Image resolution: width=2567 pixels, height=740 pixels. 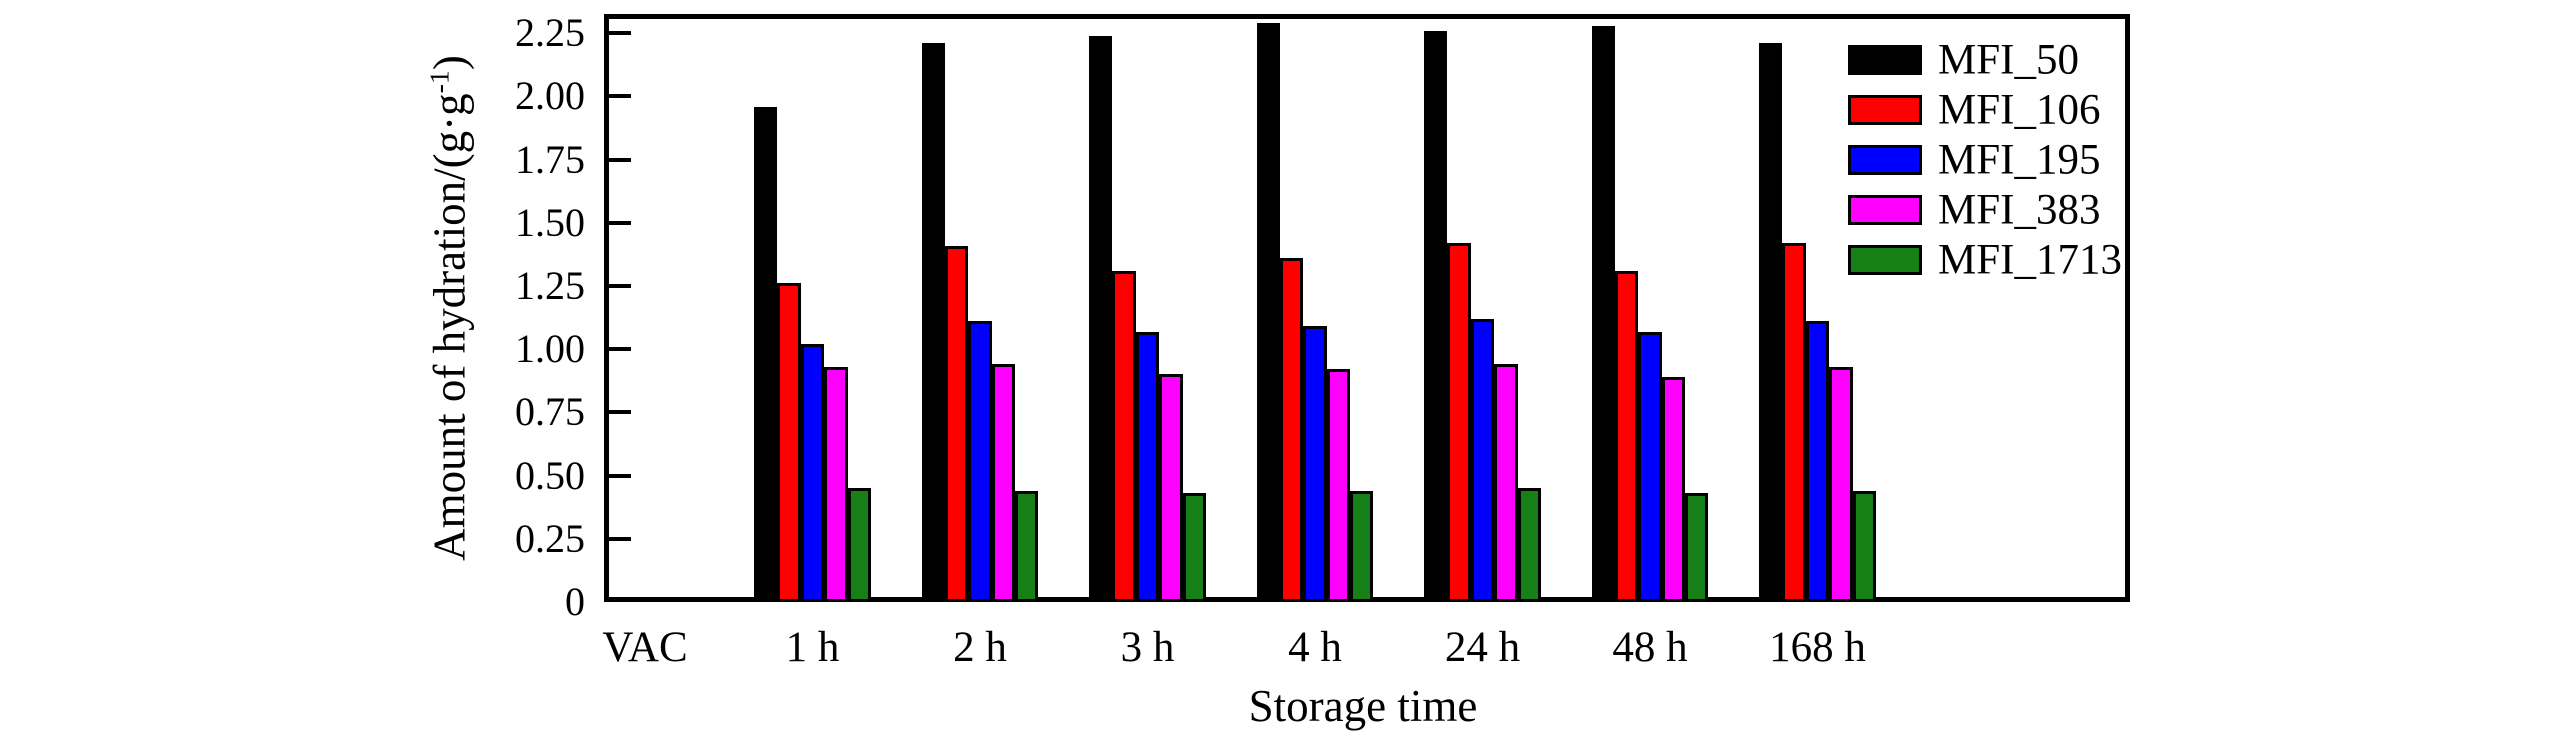 What do you see at coordinates (1650, 647) in the screenshot?
I see `x-tick-label-48-h: 48 h` at bounding box center [1650, 647].